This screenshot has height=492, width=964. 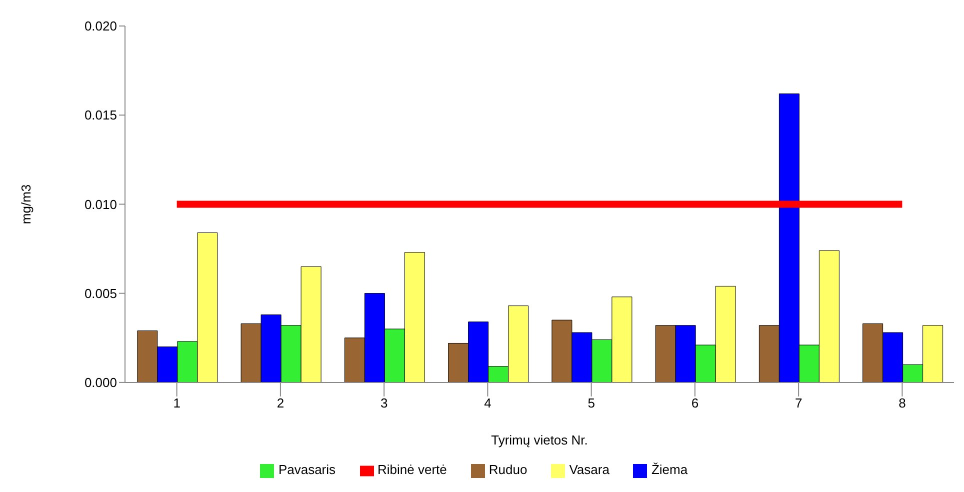 I want to click on legend-label: Ruduo, so click(x=508, y=470).